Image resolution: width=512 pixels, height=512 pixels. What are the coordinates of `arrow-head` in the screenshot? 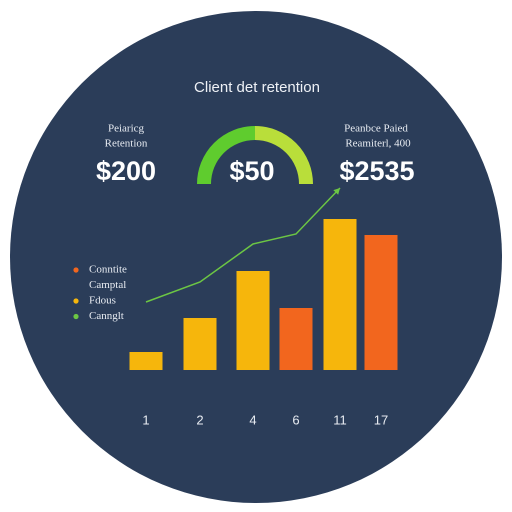 It's located at (336, 191).